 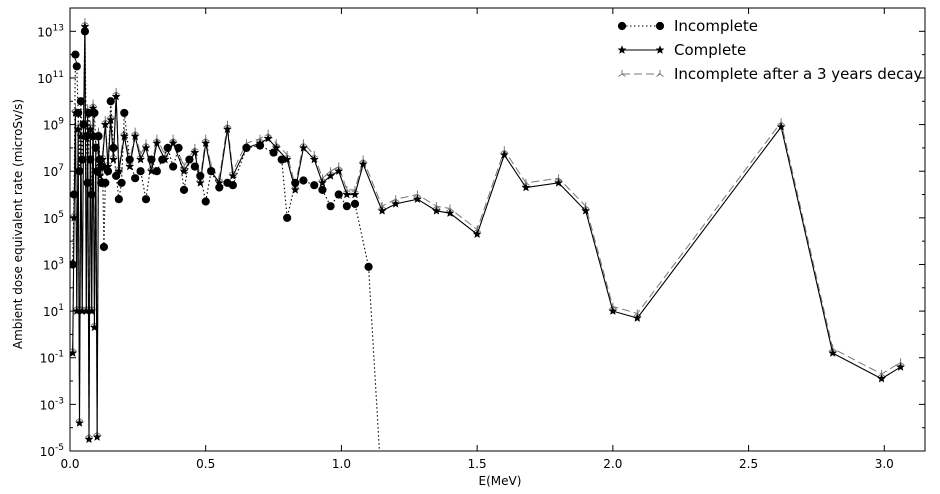 I want to click on legend-entry-0: Incomplete, so click(x=687, y=26).